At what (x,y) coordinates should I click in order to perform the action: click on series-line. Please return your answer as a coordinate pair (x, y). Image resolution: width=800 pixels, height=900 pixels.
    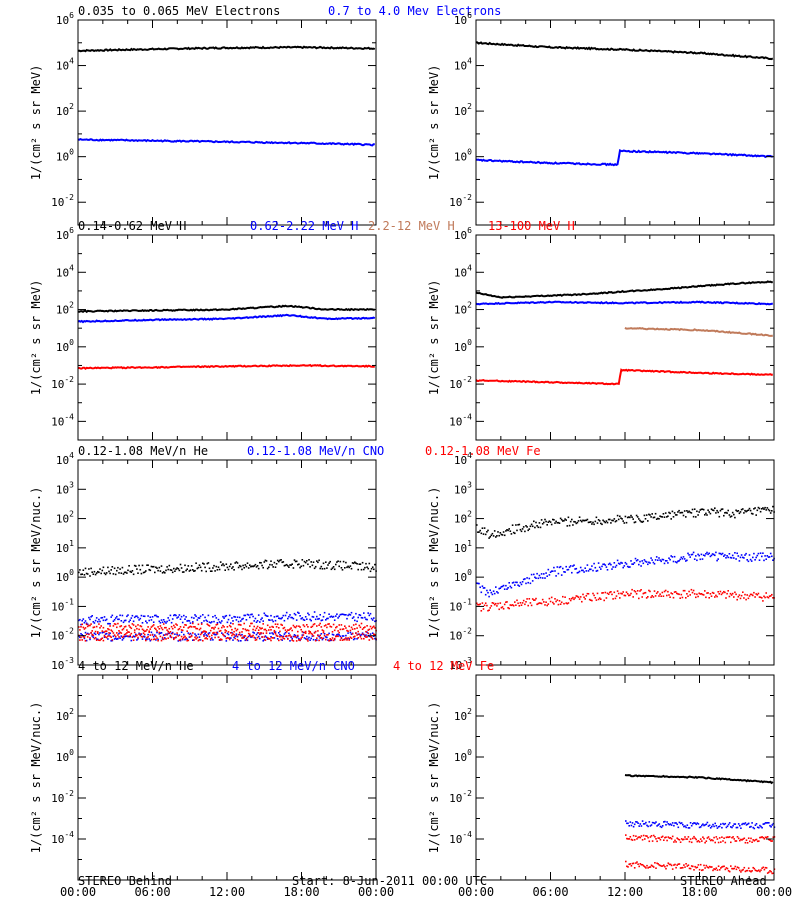
    Looking at the image, I should click on (624, 303).